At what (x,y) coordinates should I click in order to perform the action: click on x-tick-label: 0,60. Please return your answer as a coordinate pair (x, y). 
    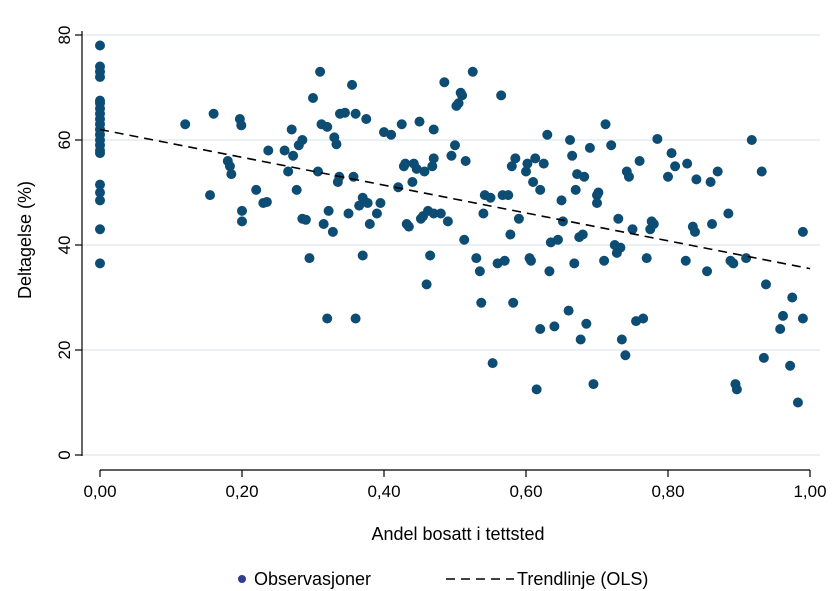
    Looking at the image, I should click on (525, 491).